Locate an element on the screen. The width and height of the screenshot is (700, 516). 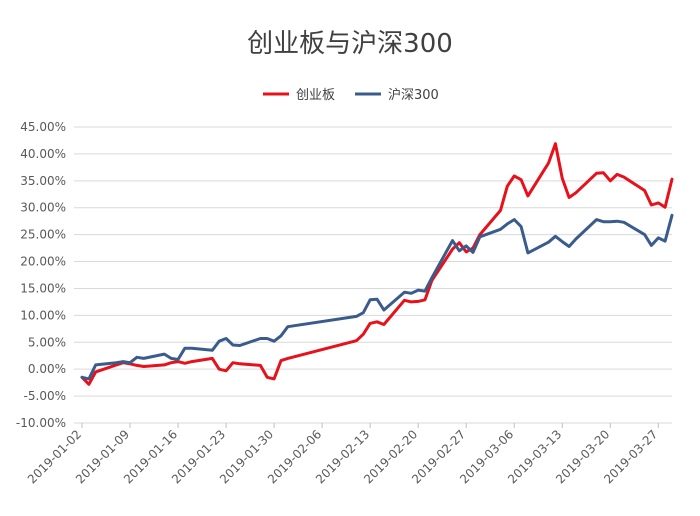
y-tick-label: 30.00% is located at coordinates (43, 208).